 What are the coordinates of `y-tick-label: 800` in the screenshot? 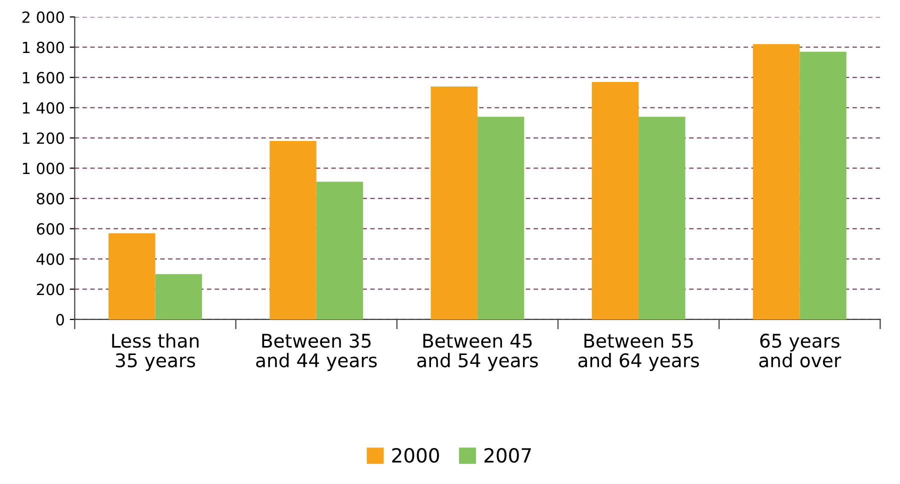 It's located at (50, 198).